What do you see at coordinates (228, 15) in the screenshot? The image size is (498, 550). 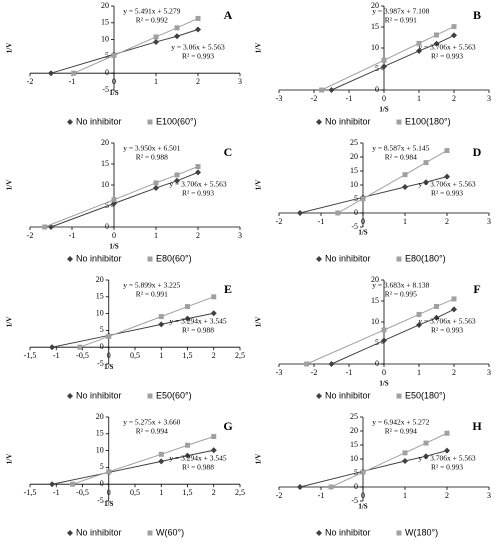 I see `panel-label: A` at bounding box center [228, 15].